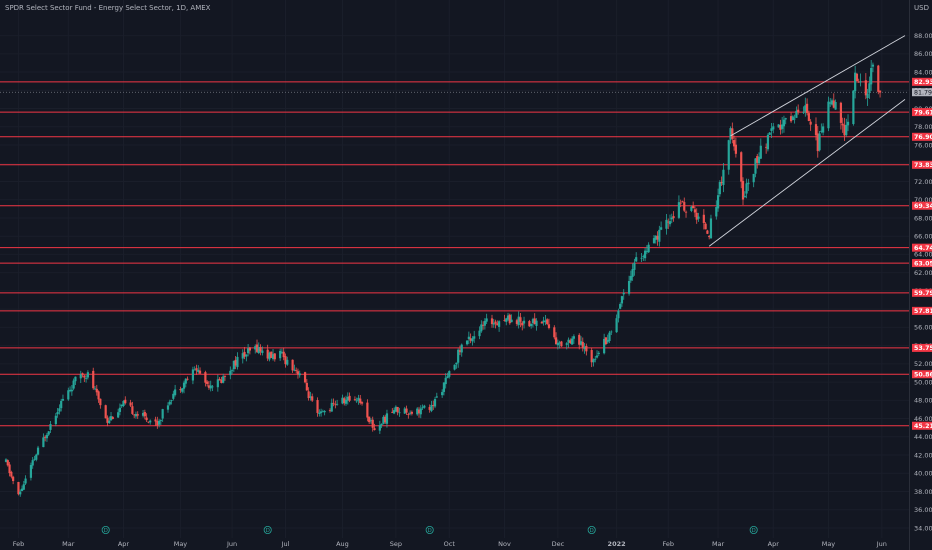 Image resolution: width=932 pixels, height=550 pixels. Describe the element at coordinates (807, 141) in the screenshot. I see `rising-channel` at that location.